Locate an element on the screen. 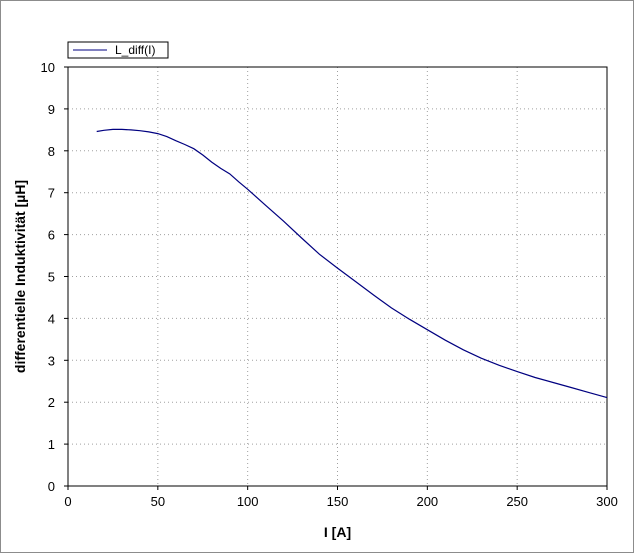 The width and height of the screenshot is (634, 553). x-tick-label: 50 is located at coordinates (158, 501).